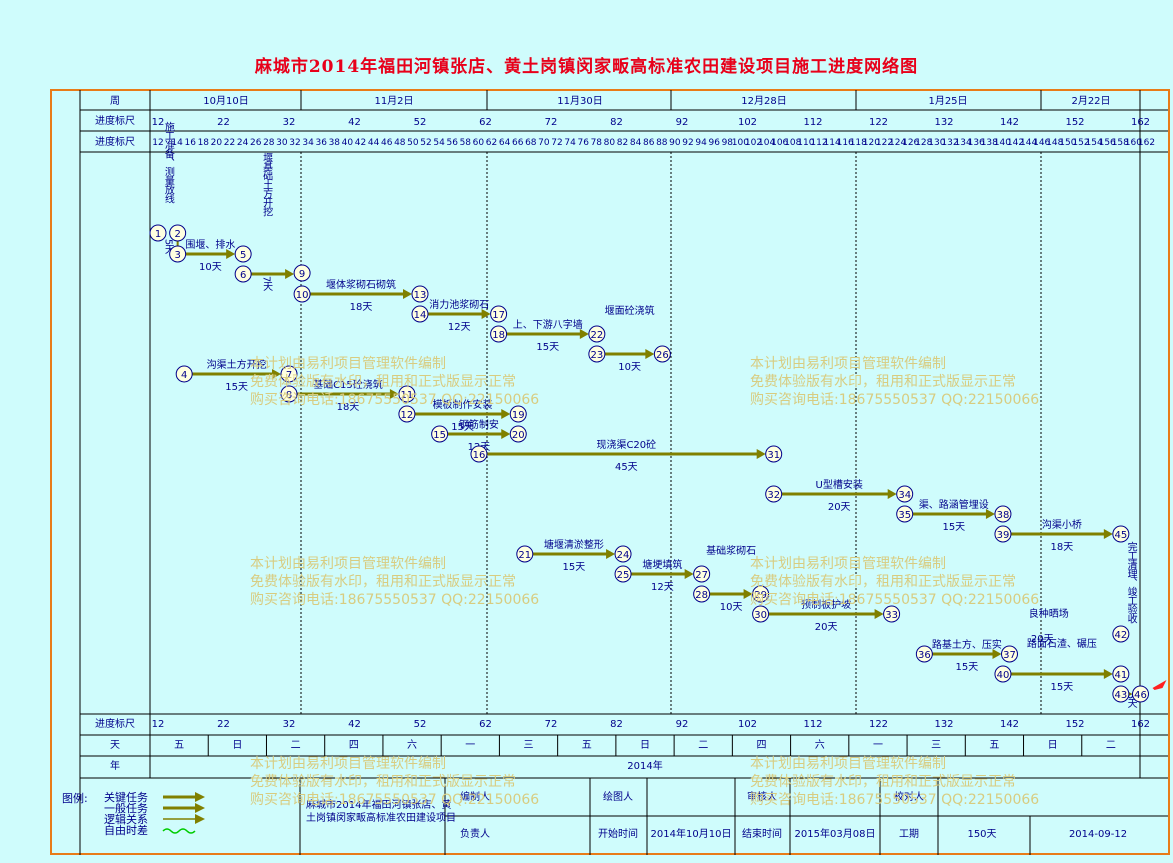 This screenshot has height=863, width=1173. Describe the element at coordinates (518, 415) in the screenshot. I see `event-node-number: 19` at that location.